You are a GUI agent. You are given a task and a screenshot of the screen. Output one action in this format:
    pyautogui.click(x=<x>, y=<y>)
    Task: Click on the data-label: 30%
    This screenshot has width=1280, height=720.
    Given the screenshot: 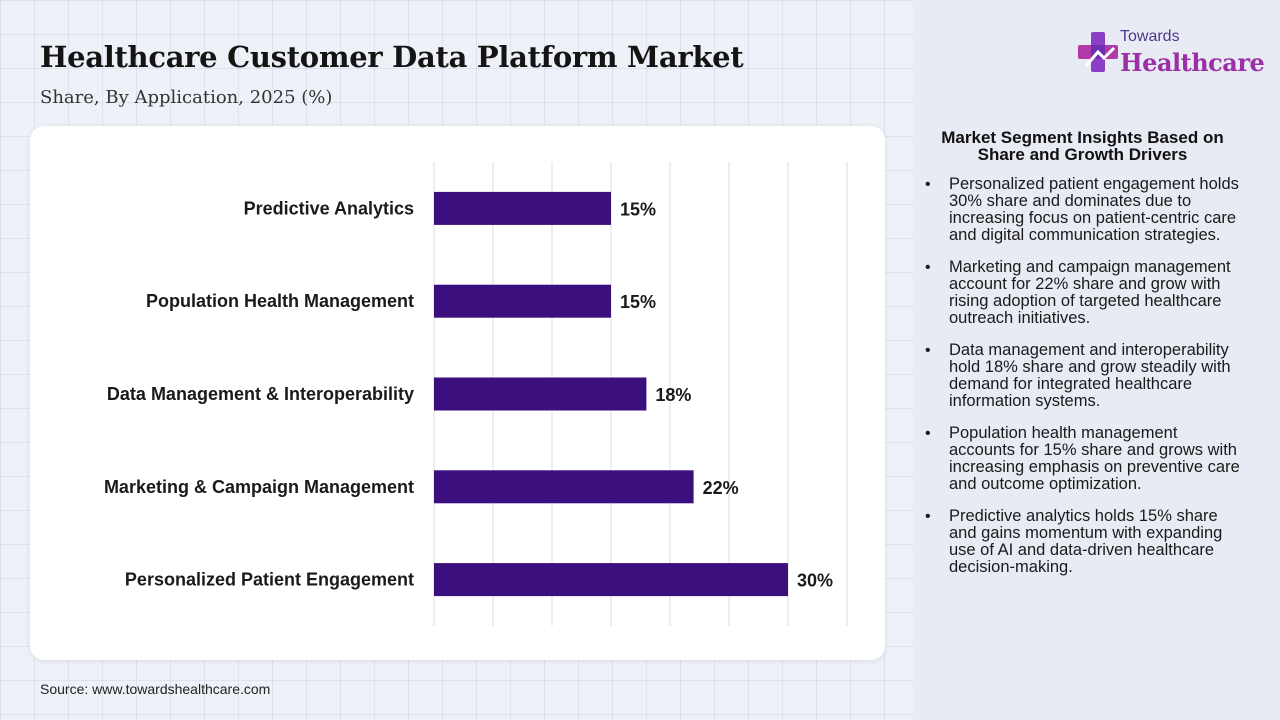 What is the action you would take?
    pyautogui.click(x=815, y=581)
    